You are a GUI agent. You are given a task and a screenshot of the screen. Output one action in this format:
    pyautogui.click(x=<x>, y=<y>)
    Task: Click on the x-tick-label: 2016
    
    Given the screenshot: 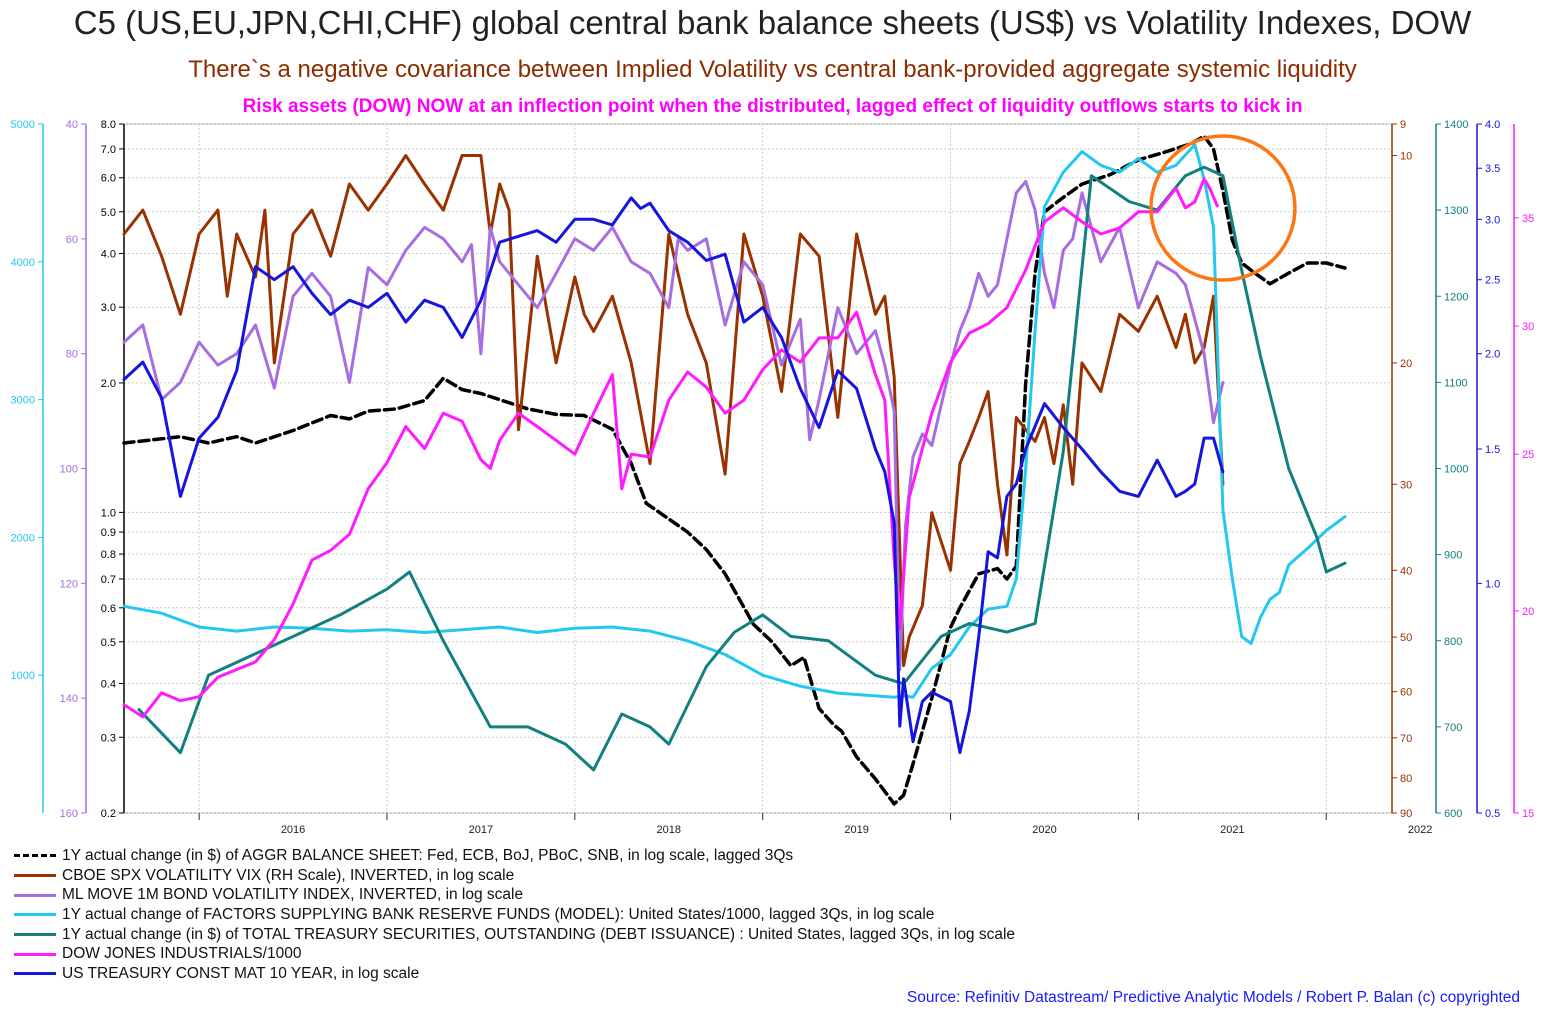 What is the action you would take?
    pyautogui.click(x=293, y=830)
    